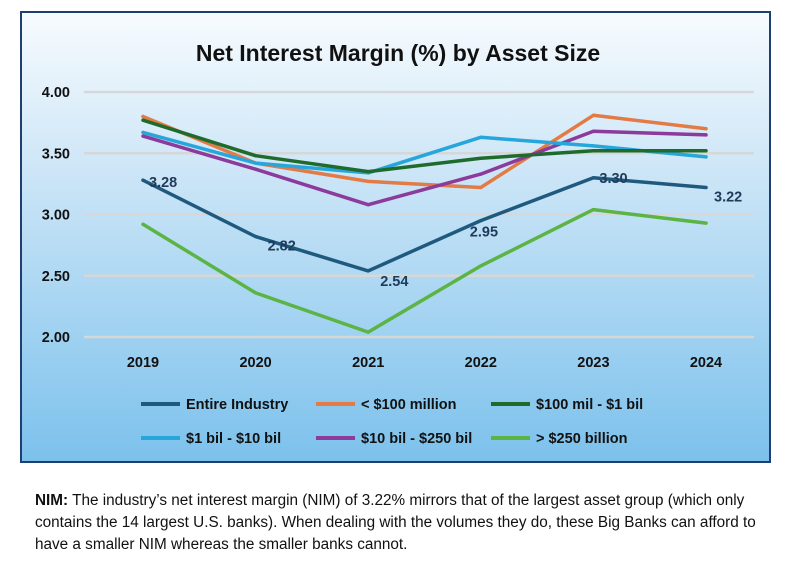  Describe the element at coordinates (163, 183) in the screenshot. I see `data-label: 3.28` at that location.